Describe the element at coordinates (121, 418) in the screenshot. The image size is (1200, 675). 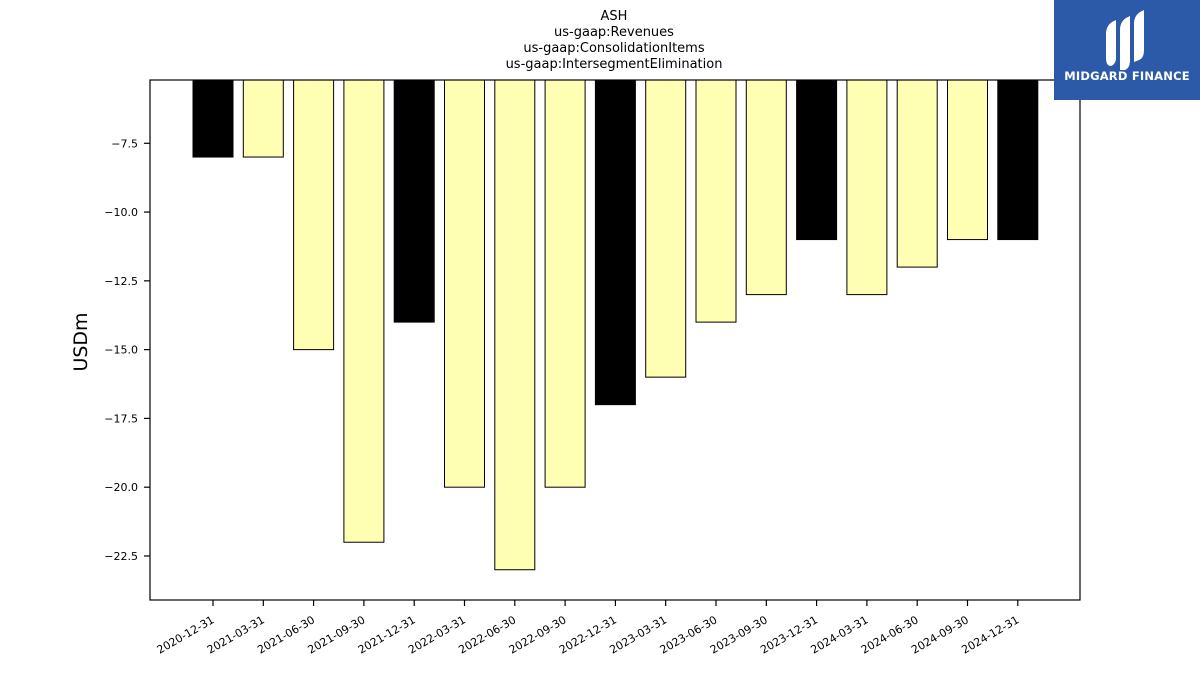
I see `y-tick-label: −17.5` at that location.